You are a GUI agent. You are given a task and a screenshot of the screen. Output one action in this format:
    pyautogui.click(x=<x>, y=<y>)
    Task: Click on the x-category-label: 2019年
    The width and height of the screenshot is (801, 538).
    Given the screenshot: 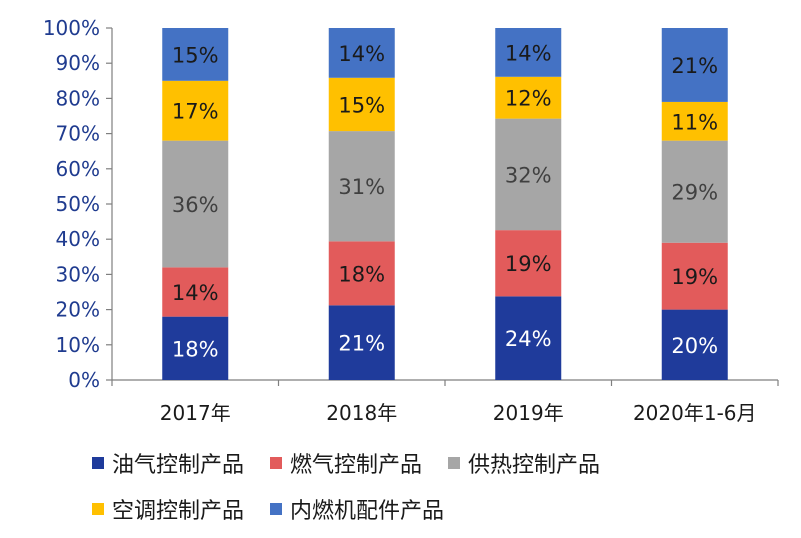 What is the action you would take?
    pyautogui.click(x=528, y=413)
    